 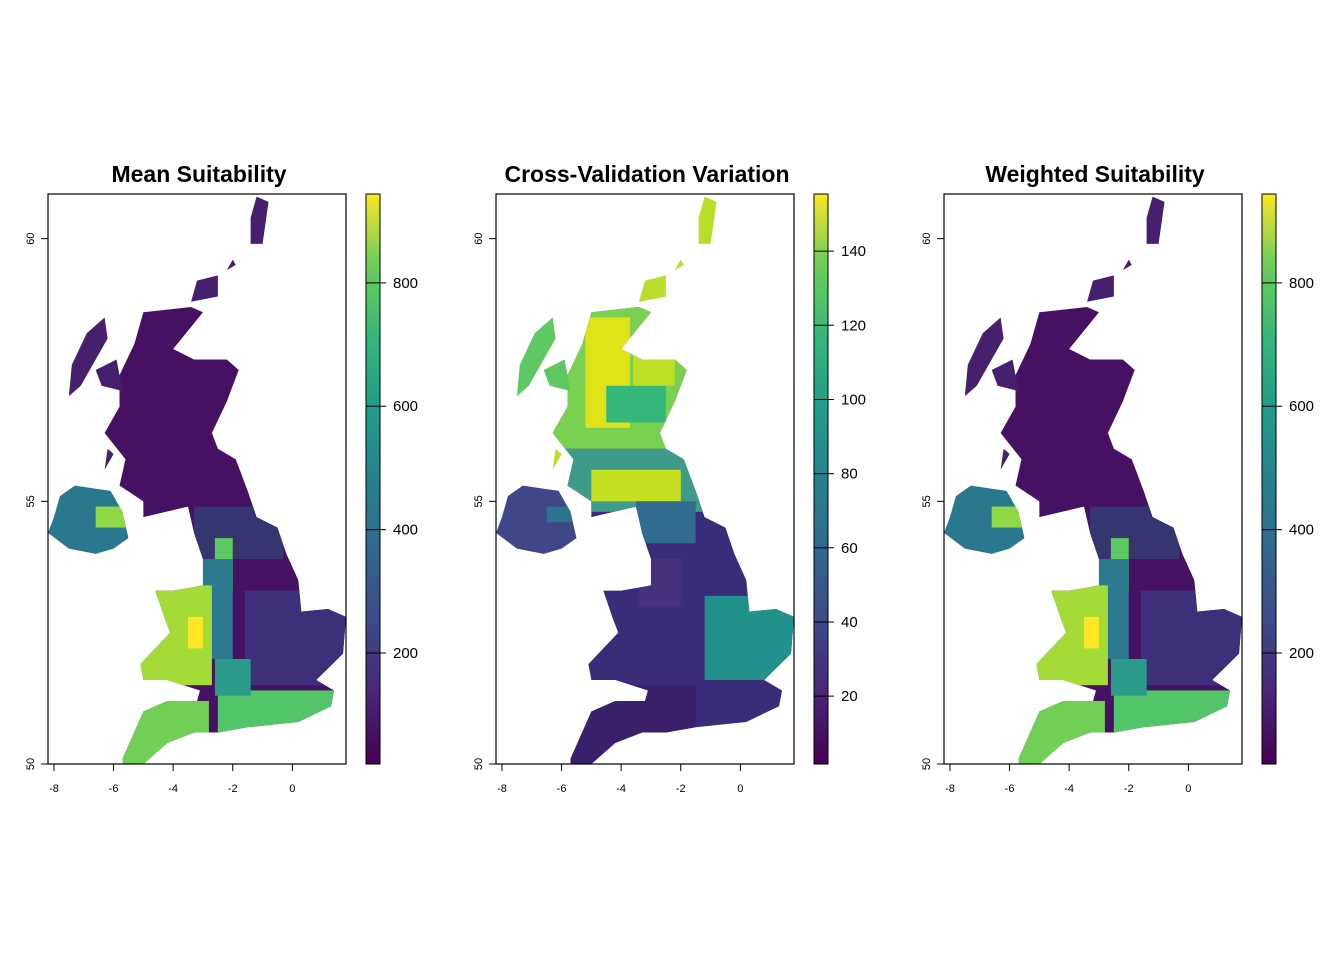 I want to click on colorbar-tick-label: 80, so click(x=849, y=474).